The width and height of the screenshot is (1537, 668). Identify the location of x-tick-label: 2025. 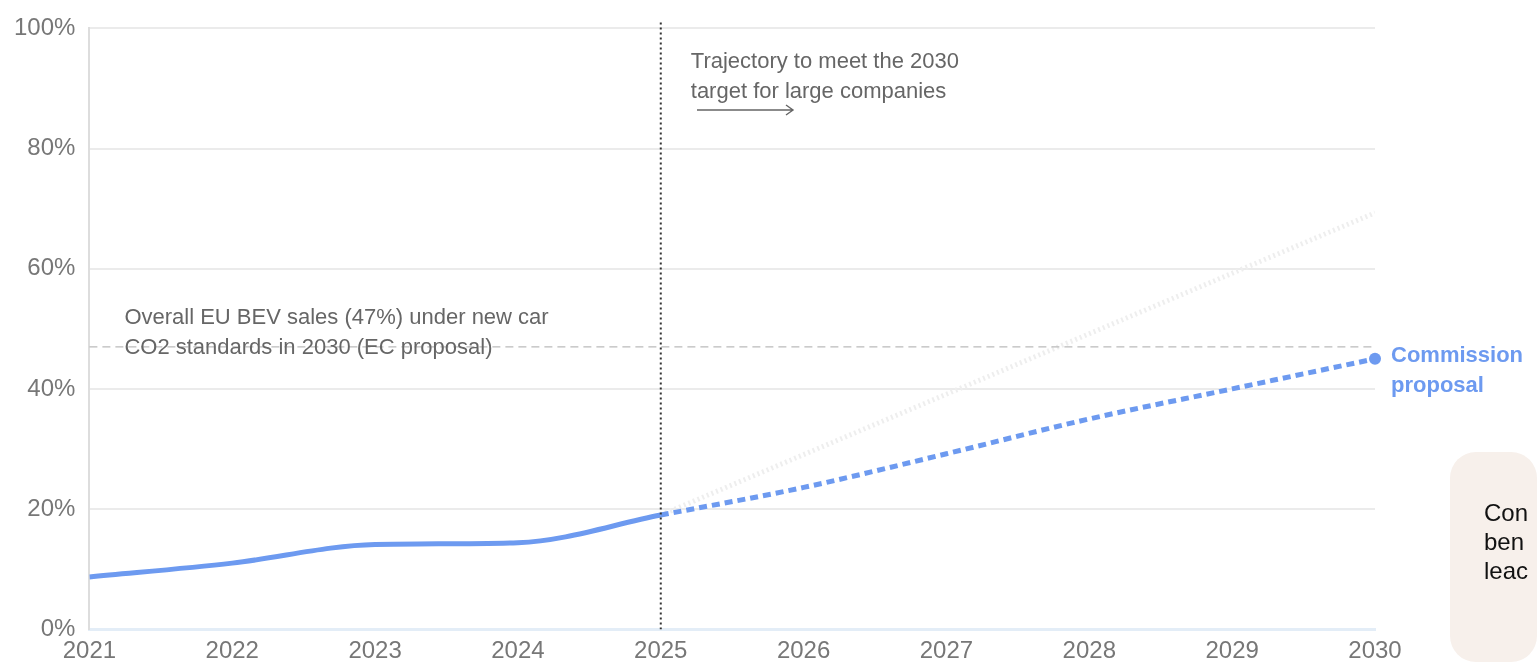
(661, 650).